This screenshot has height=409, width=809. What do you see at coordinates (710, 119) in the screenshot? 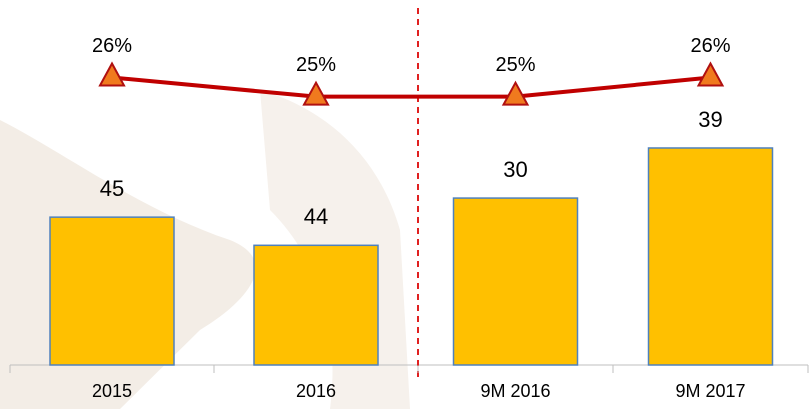
I see `bar-value-label: 39` at bounding box center [710, 119].